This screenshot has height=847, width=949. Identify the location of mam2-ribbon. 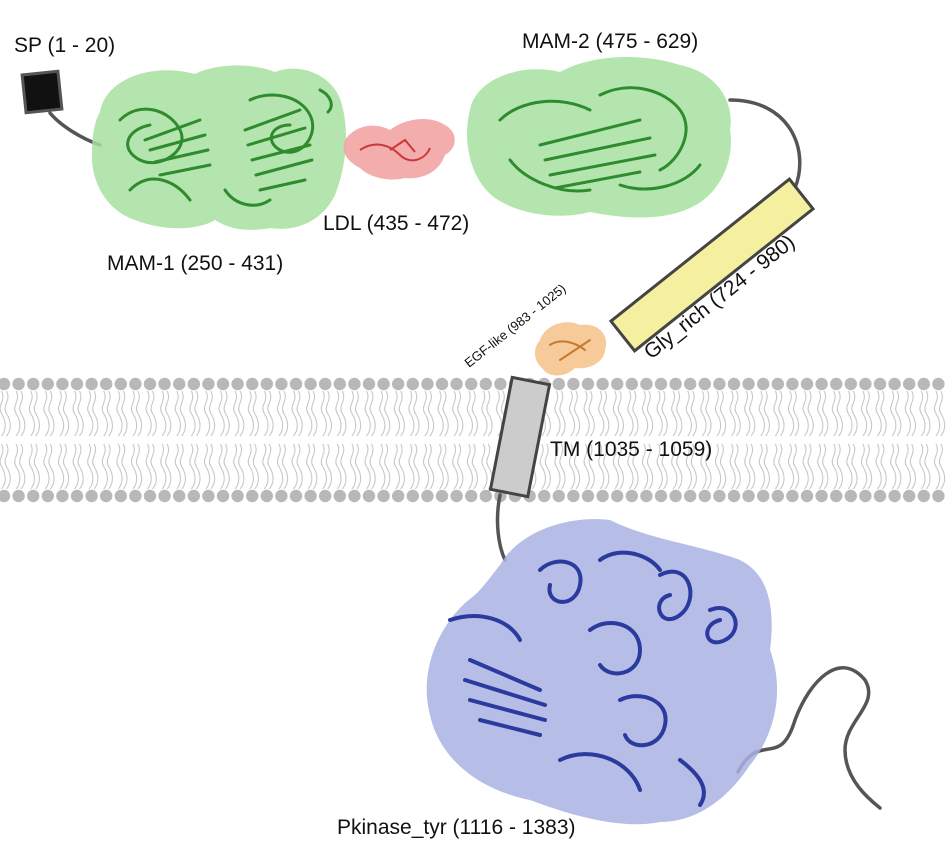
(600, 139).